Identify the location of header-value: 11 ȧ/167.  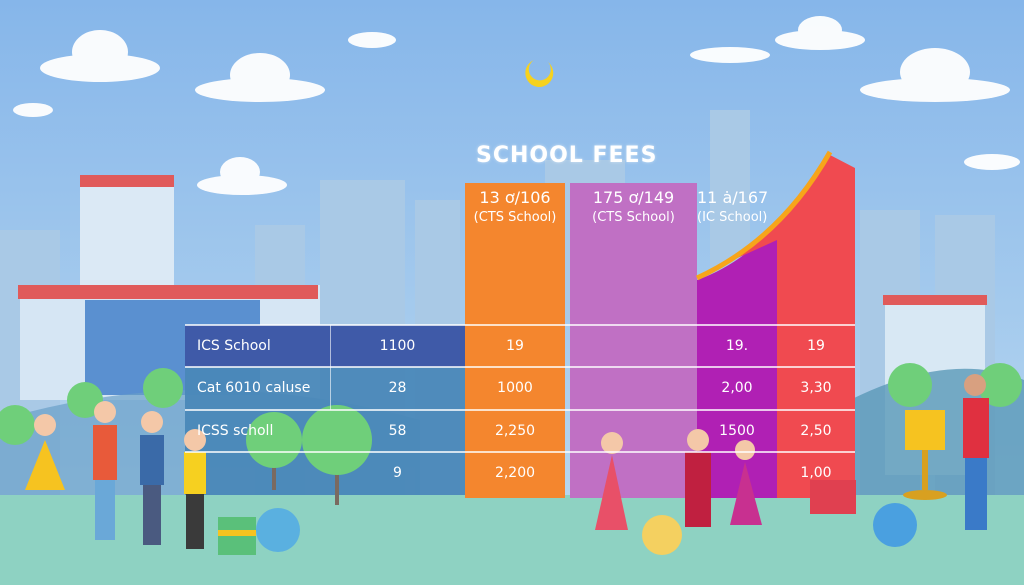
(733, 197).